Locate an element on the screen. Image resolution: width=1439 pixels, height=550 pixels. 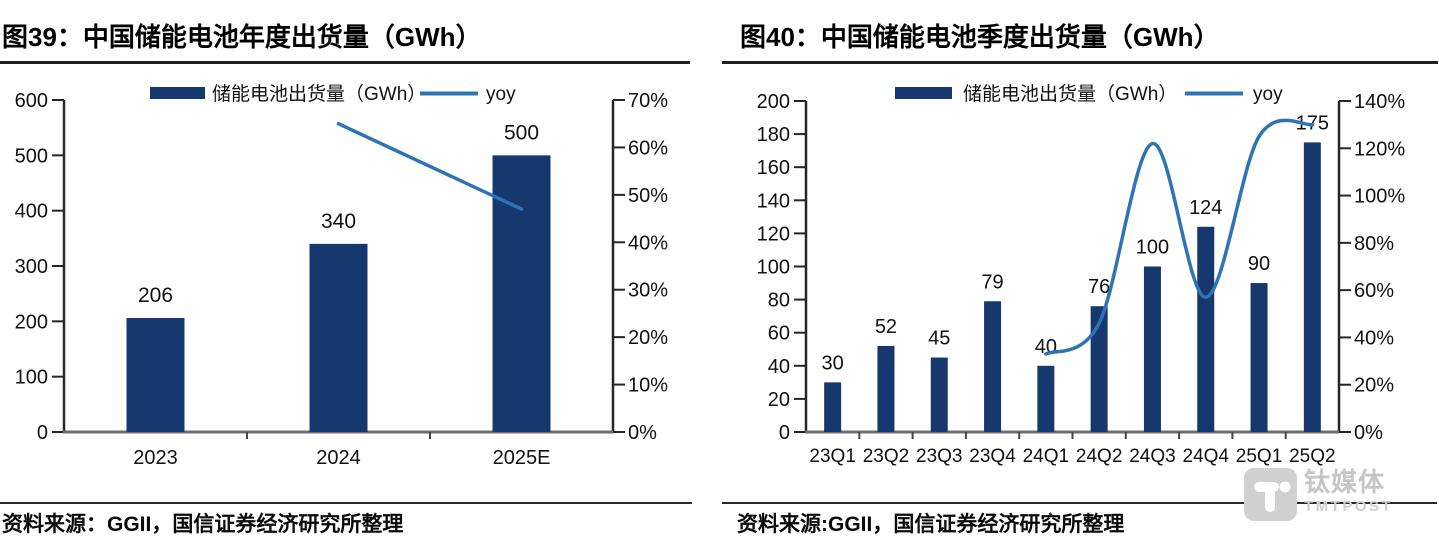
bar-2024 is located at coordinates (338, 337).